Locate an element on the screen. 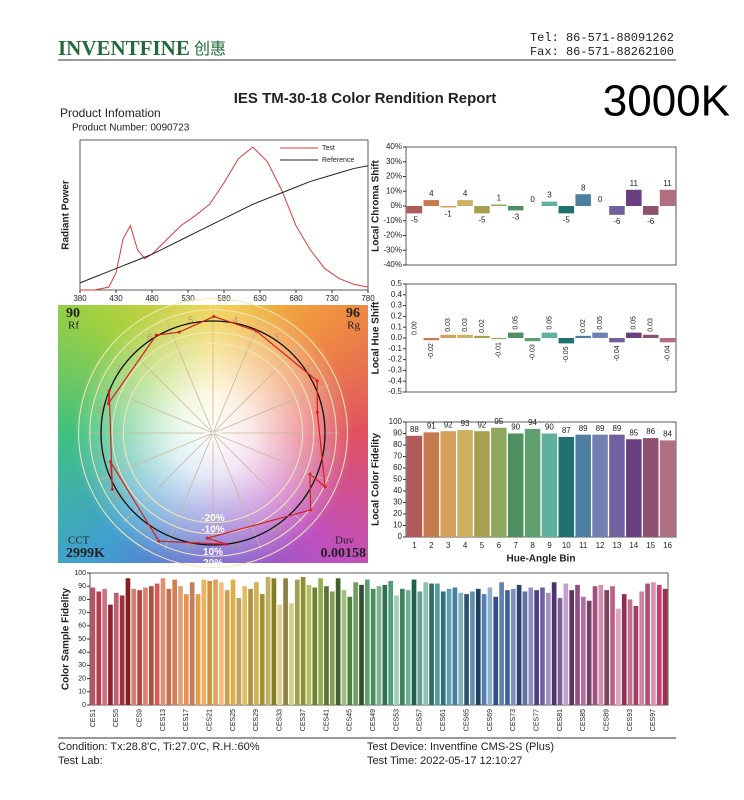 The image size is (744, 800). x-tick-label: CES45 is located at coordinates (350, 720).